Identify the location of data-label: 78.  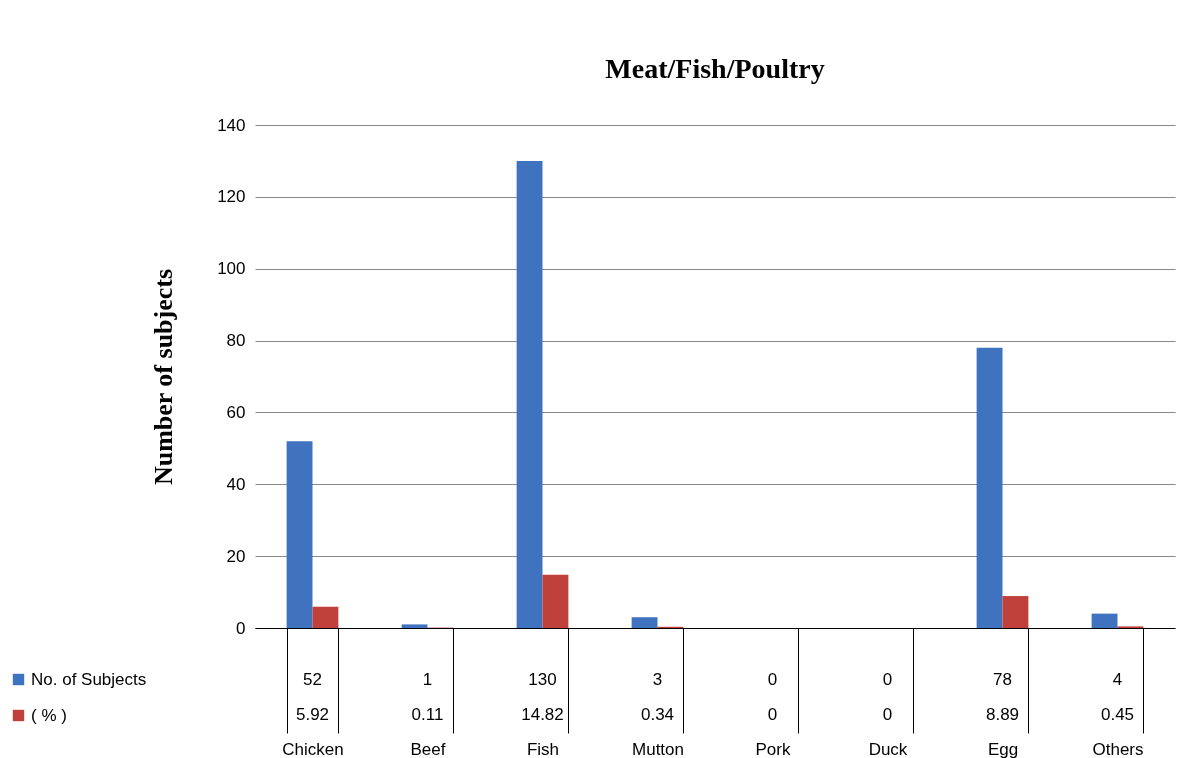
(1002, 679).